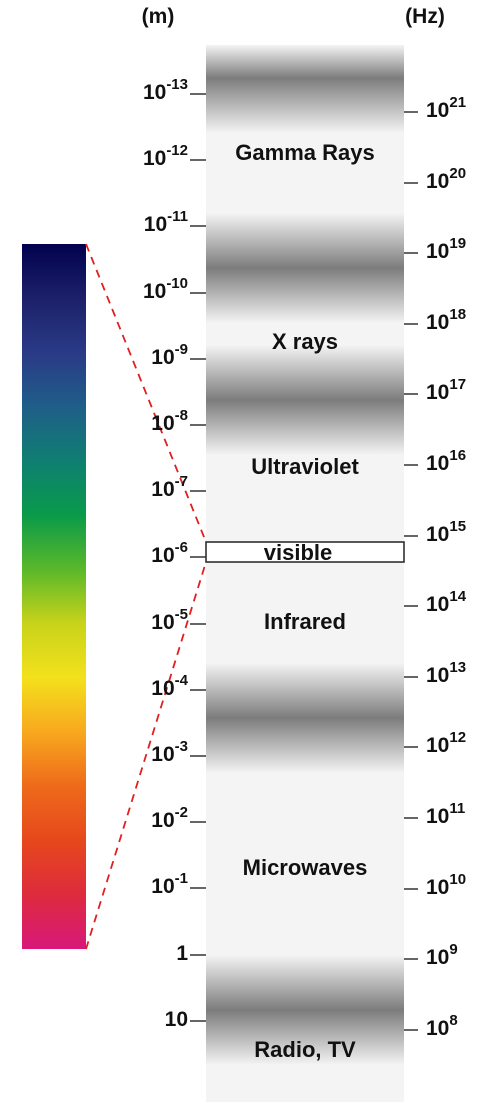 This screenshot has width=500, height=1102. I want to click on frequency-tick-label: 10¹⁰, so click(446, 885).